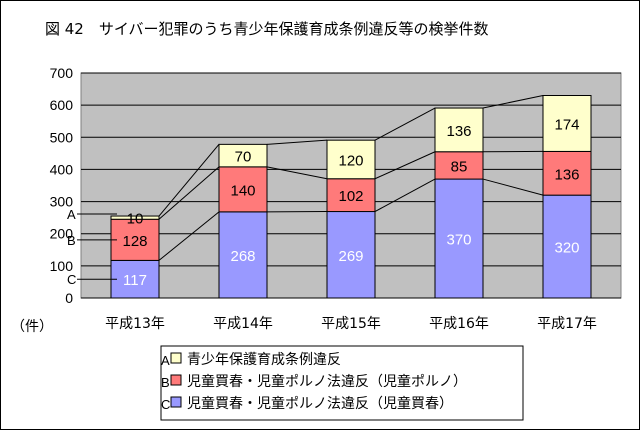 Image resolution: width=640 pixels, height=431 pixels. I want to click on data-label: 117, so click(135, 280).